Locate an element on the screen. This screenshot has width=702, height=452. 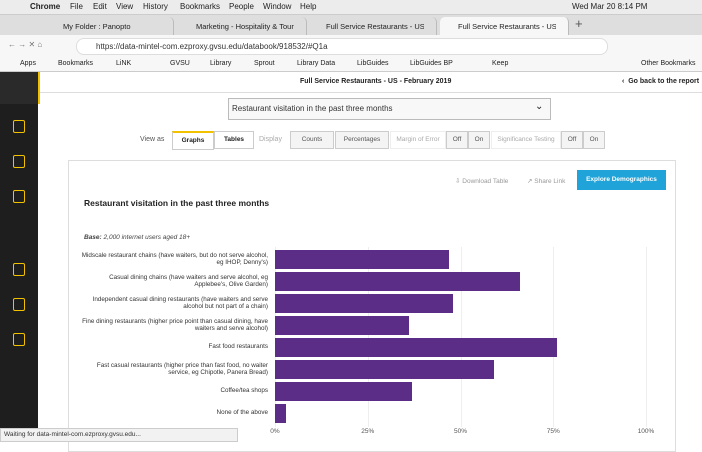
base-label: Base: is located at coordinates (93, 237).